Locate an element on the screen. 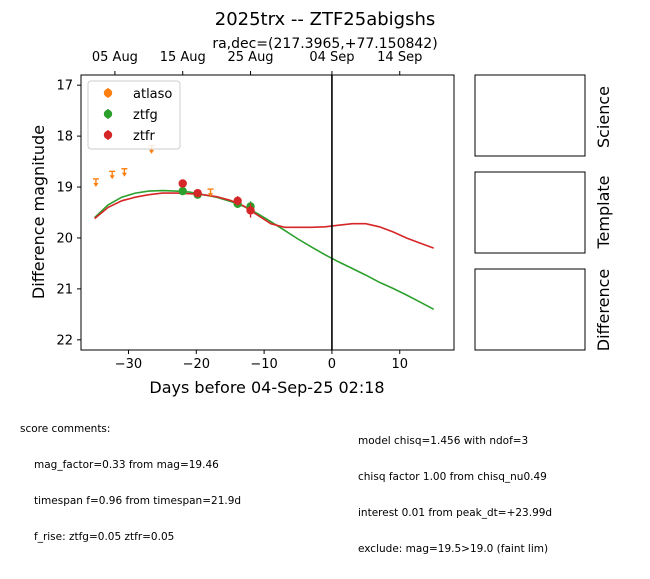  y-tick-label: 17 is located at coordinates (64, 86).